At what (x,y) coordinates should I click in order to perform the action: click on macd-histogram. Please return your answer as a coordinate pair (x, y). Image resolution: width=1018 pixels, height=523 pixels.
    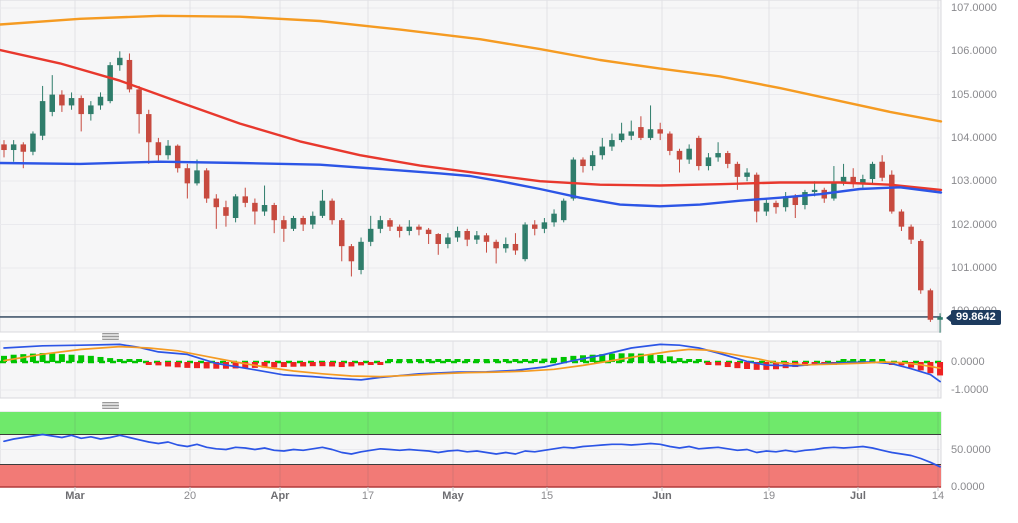
    Looking at the image, I should click on (472, 364).